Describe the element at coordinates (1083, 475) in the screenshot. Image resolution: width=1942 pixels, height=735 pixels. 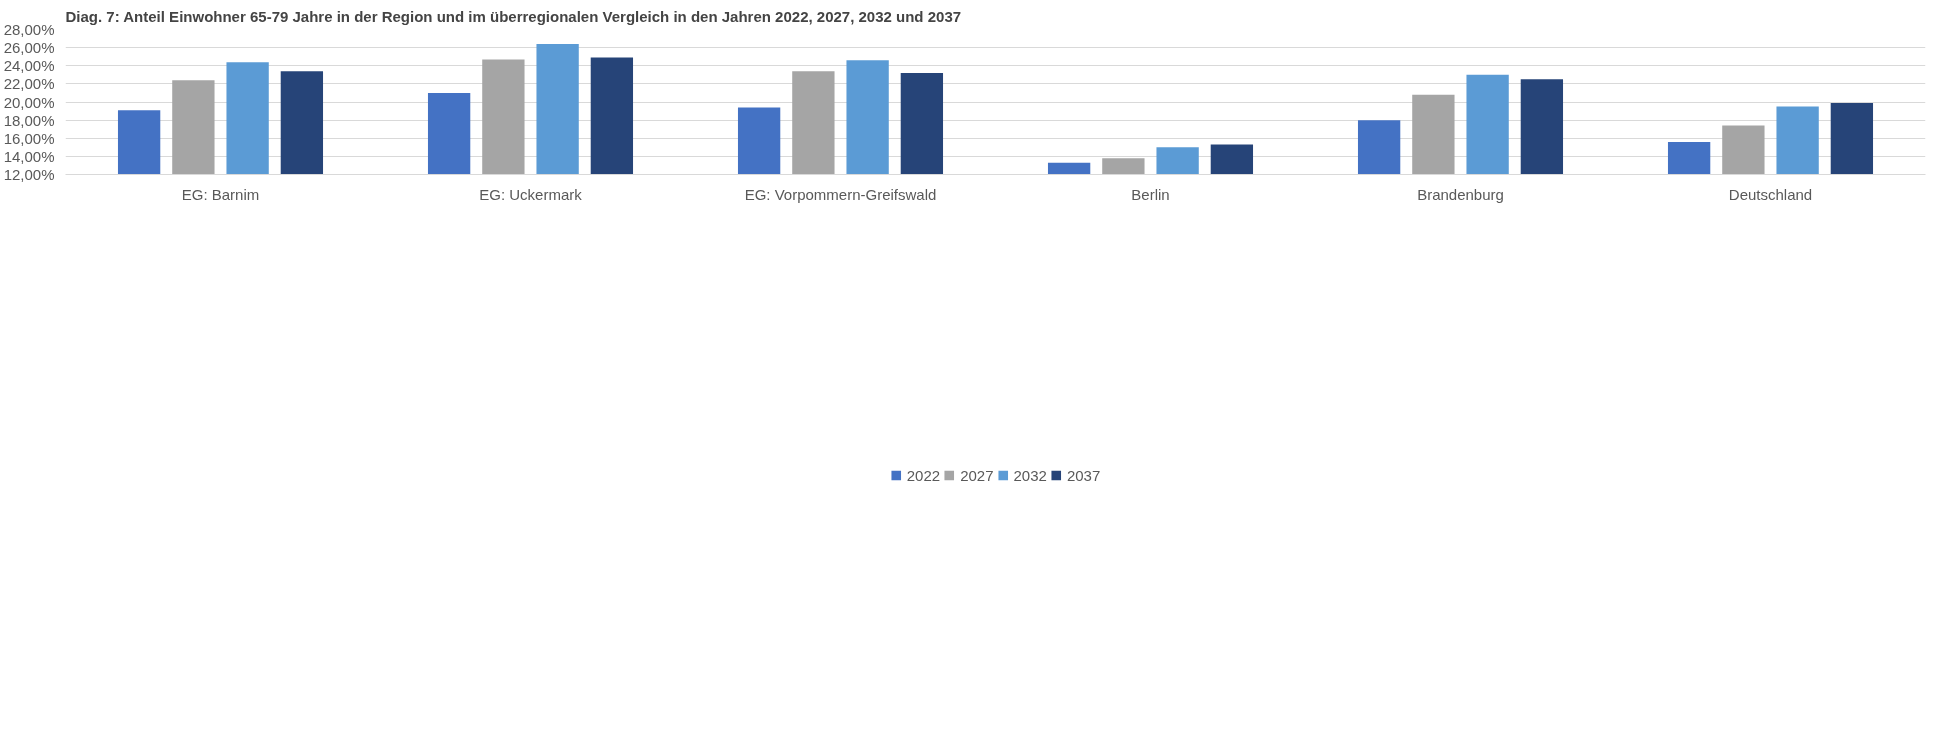
I see `legend-label: 2037` at that location.